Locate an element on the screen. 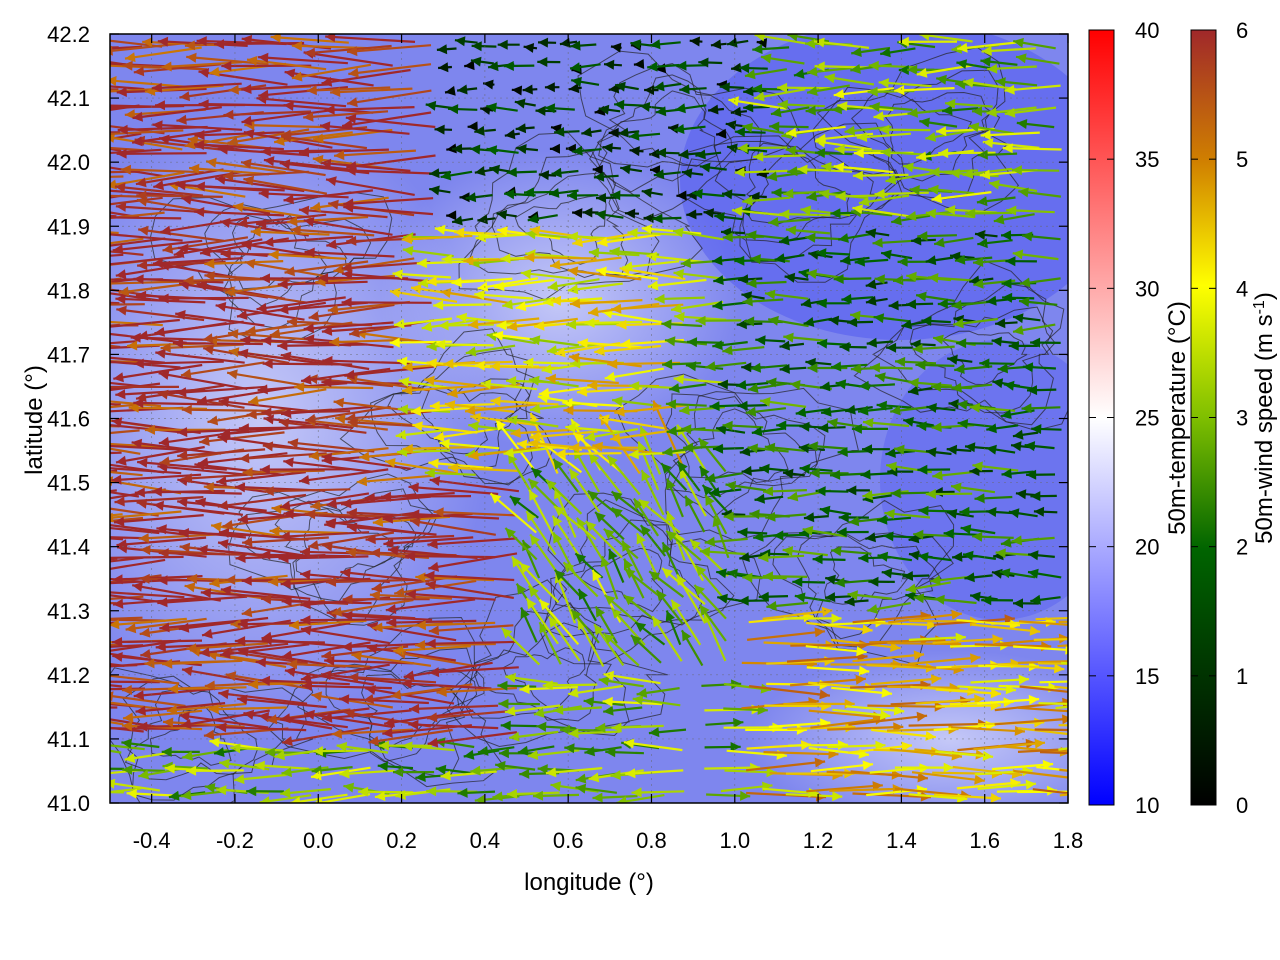 This screenshot has width=1280, height=960. colorbar-tick-label: 20 is located at coordinates (1147, 547).